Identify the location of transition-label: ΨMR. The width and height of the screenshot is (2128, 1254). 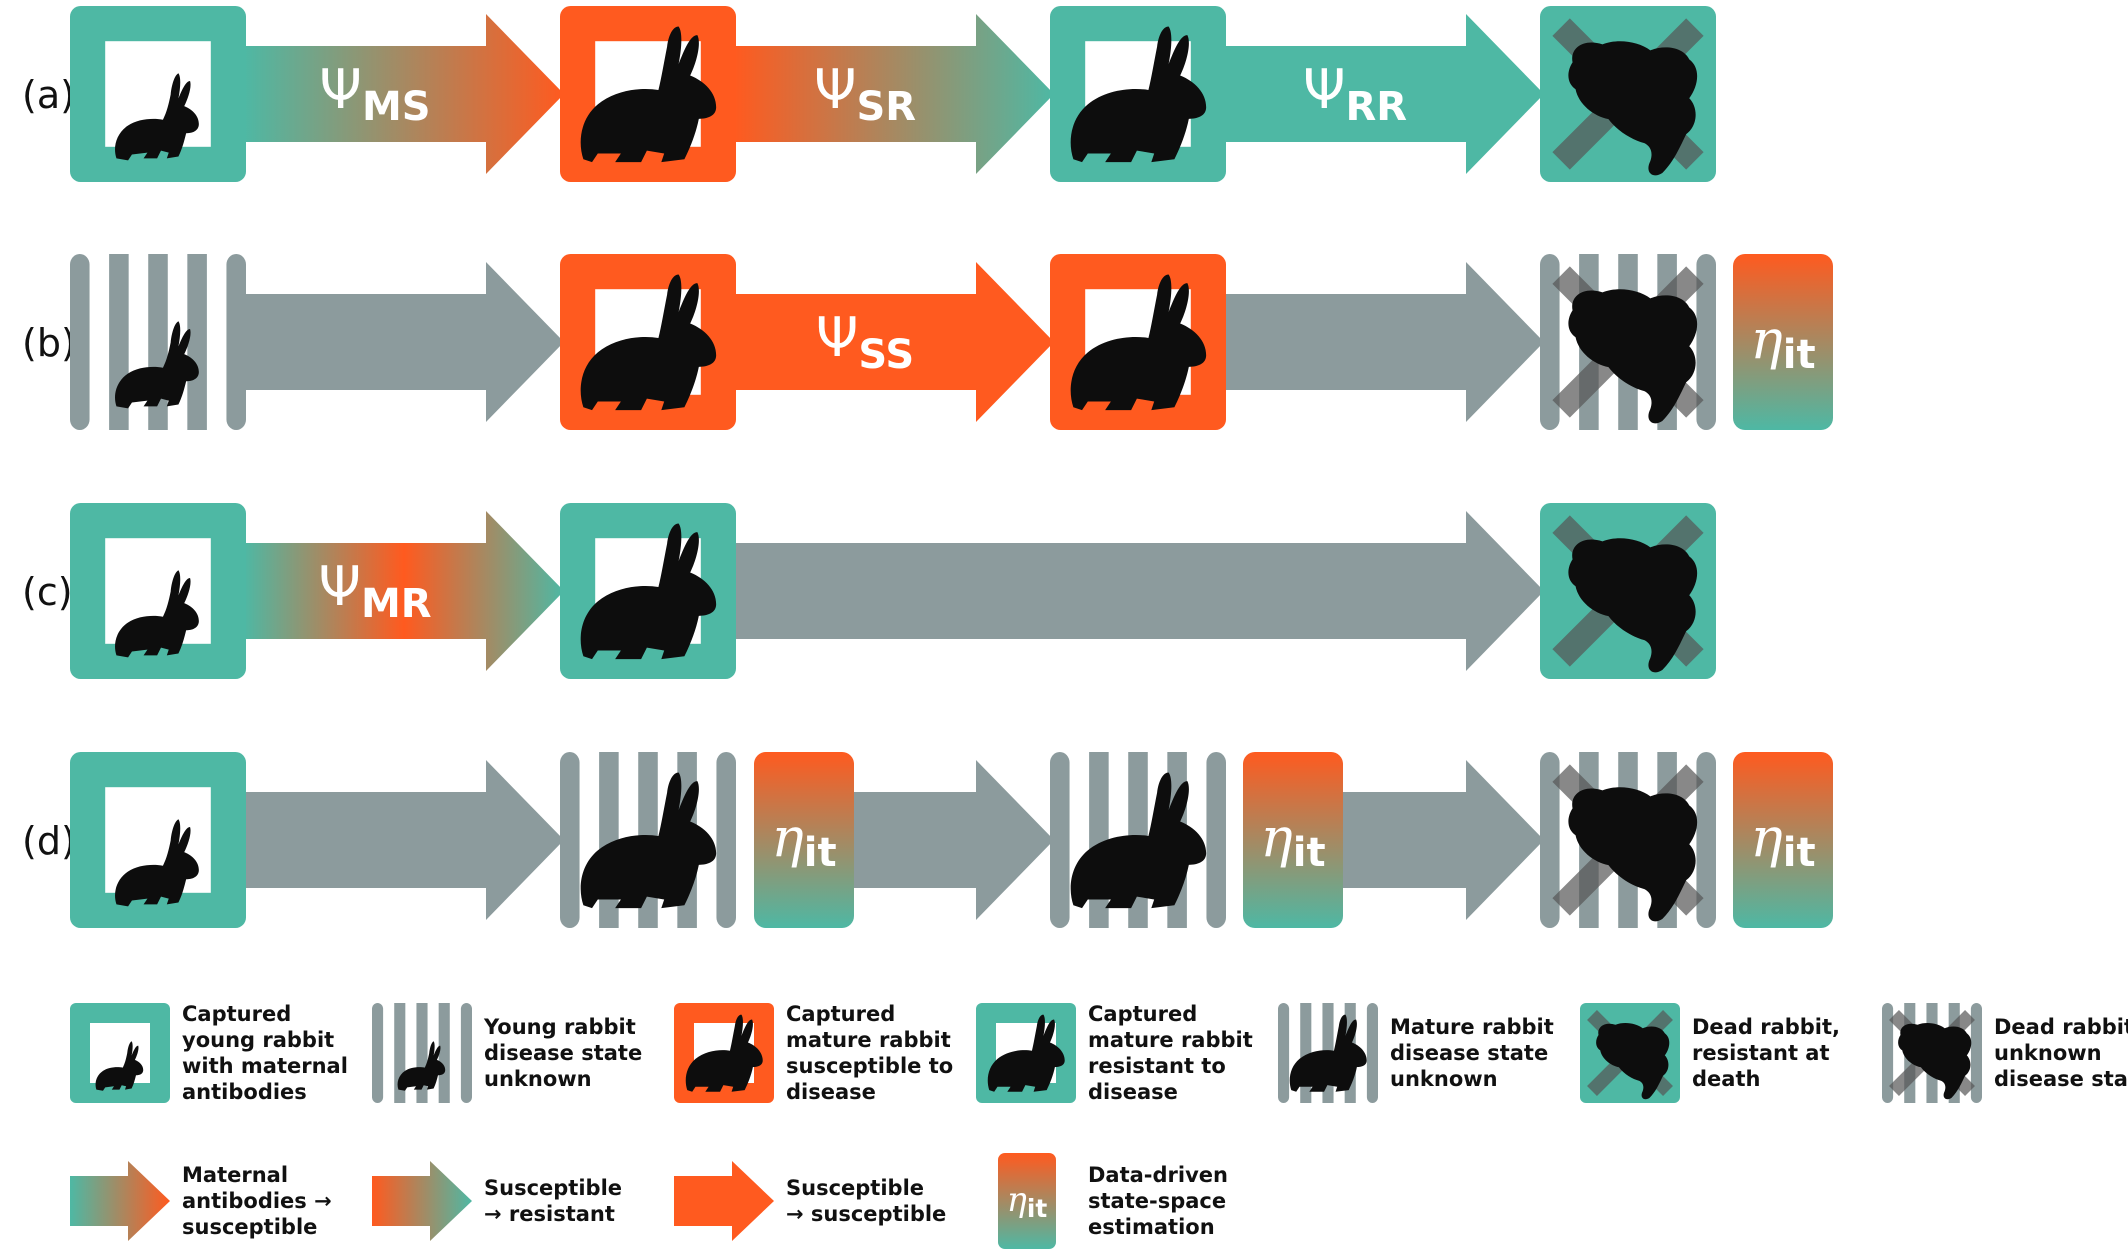
(374, 591).